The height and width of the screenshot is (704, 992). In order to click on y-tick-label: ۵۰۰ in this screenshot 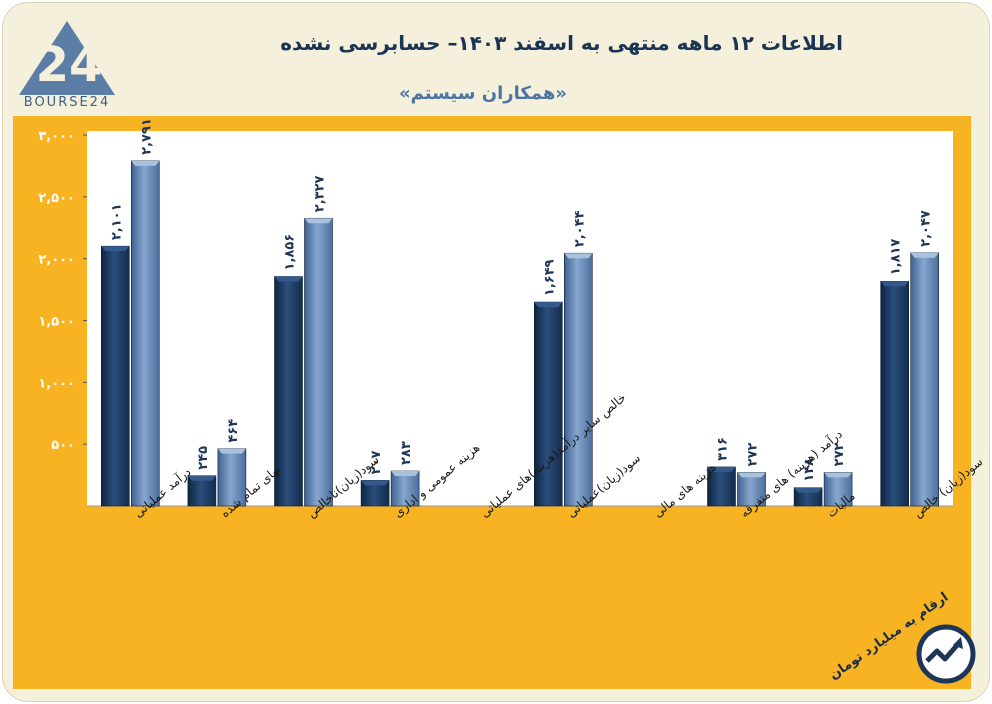, I will do `click(63, 445)`.